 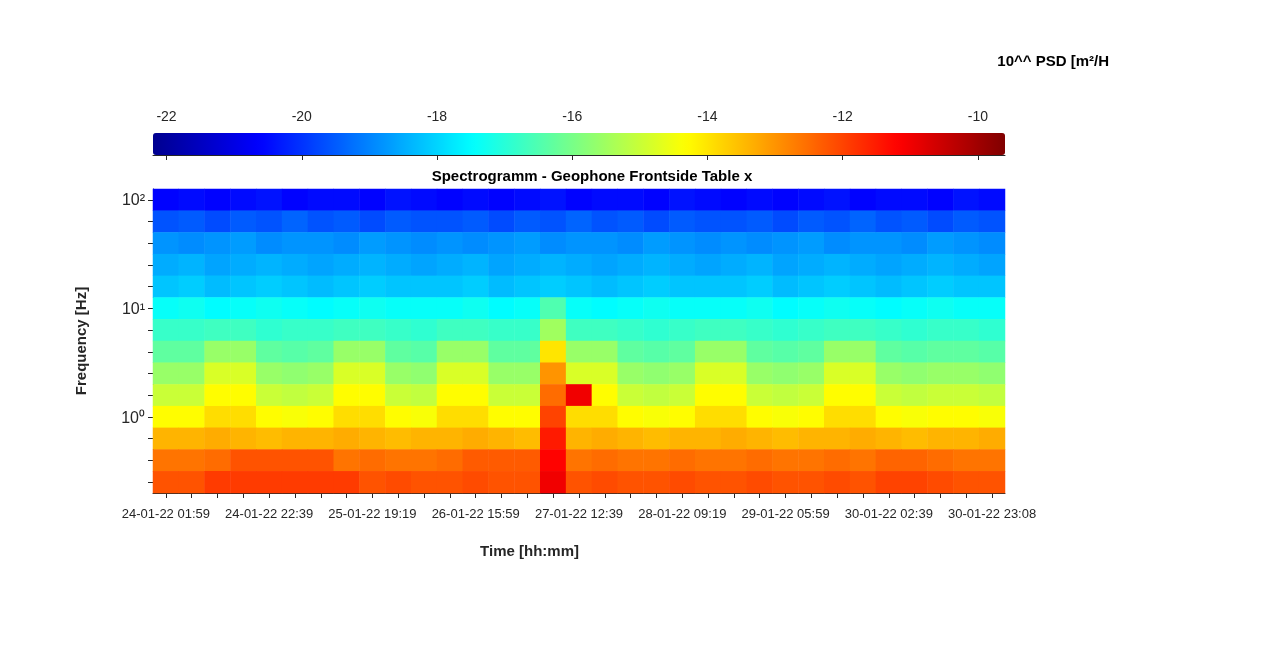 I want to click on x-tick-label: 30-01-22 02:39, so click(x=888, y=513).